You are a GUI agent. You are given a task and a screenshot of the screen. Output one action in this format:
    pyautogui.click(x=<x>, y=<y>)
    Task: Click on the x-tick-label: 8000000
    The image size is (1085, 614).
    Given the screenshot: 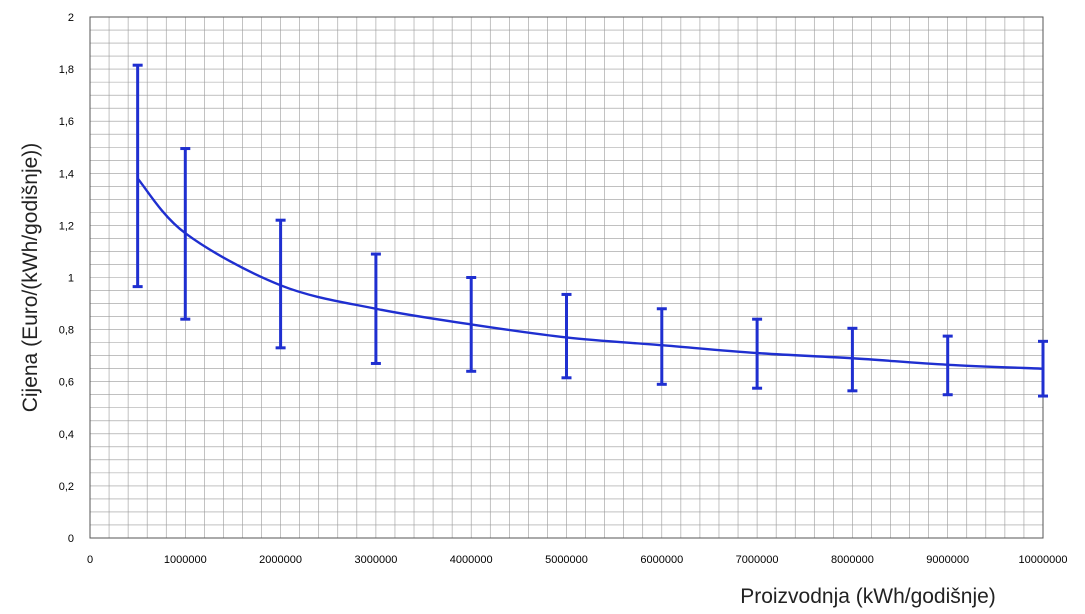 What is the action you would take?
    pyautogui.click(x=852, y=560)
    